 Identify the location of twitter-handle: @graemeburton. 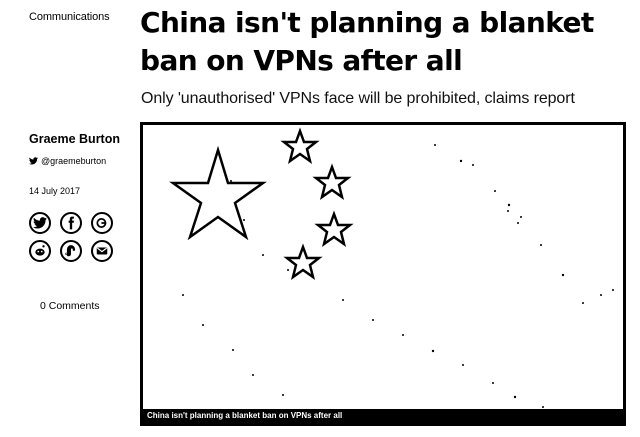
(74, 161).